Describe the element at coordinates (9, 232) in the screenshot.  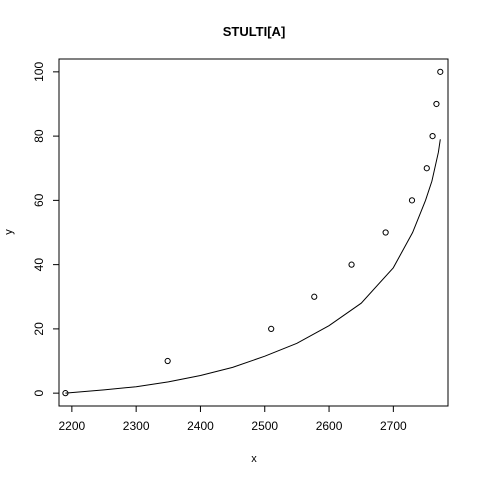
I see `y-axis-label: y` at that location.